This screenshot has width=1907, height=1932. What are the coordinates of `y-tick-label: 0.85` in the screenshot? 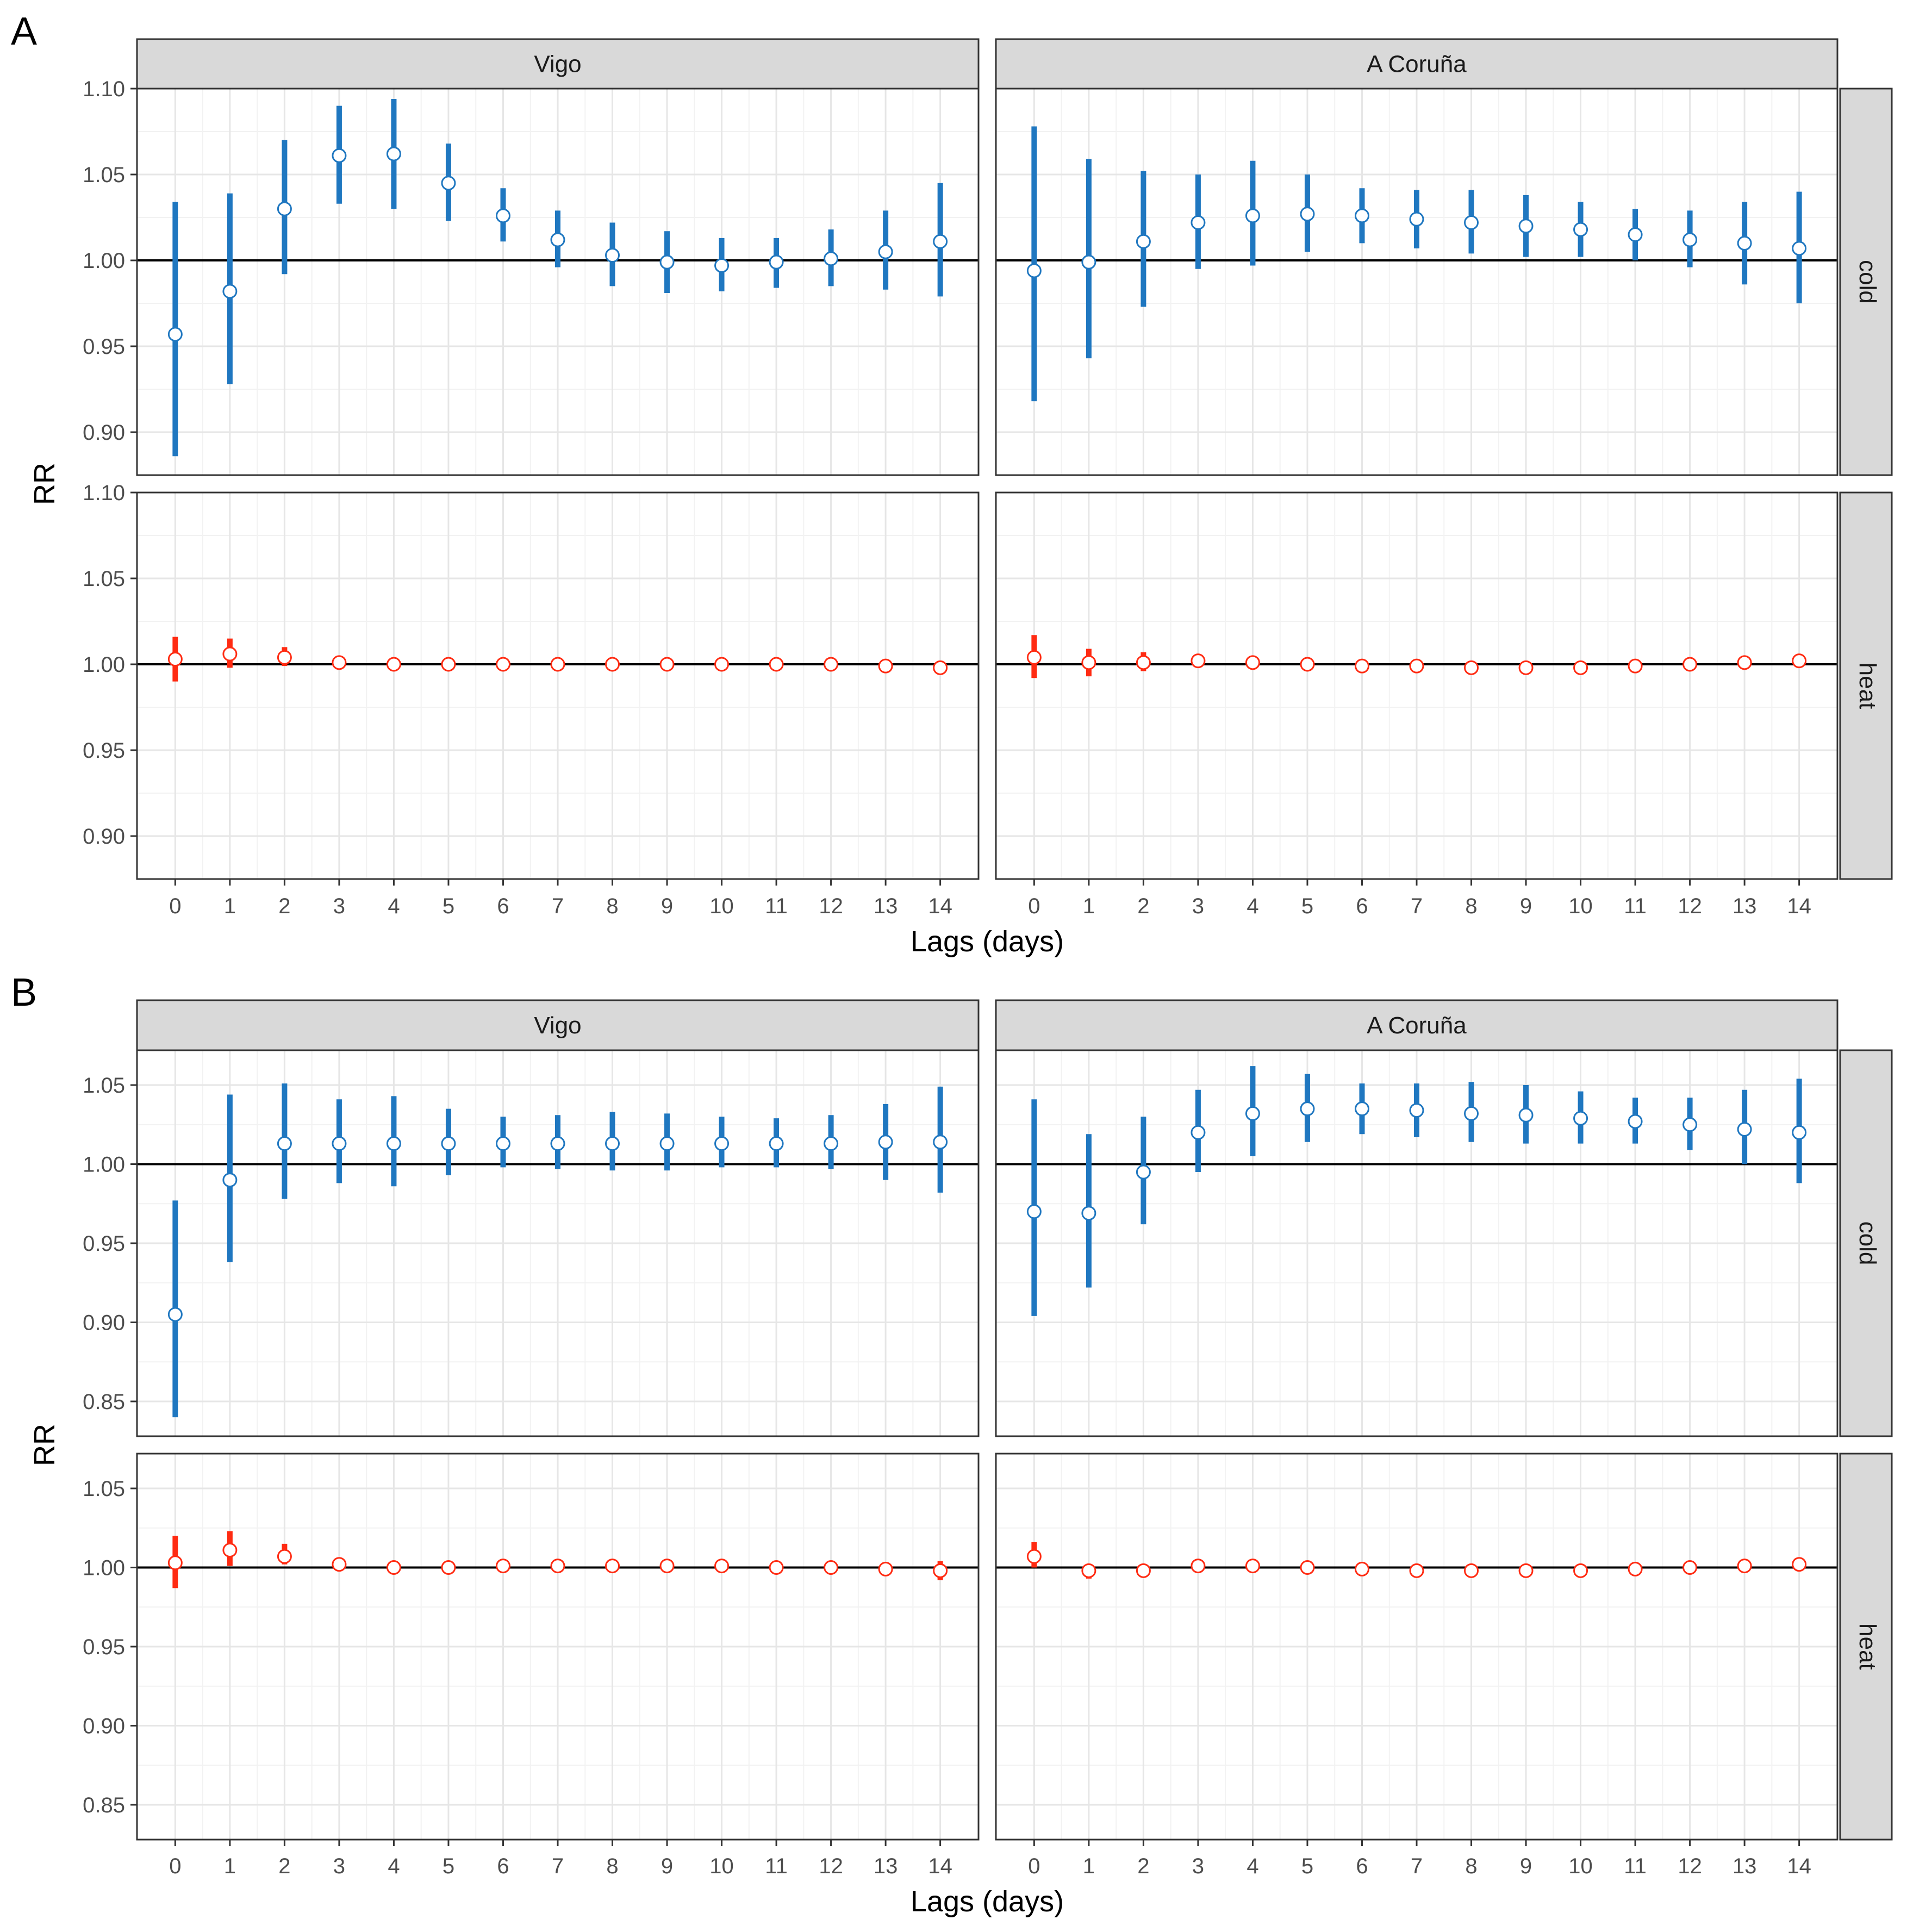 It's located at (104, 1805).